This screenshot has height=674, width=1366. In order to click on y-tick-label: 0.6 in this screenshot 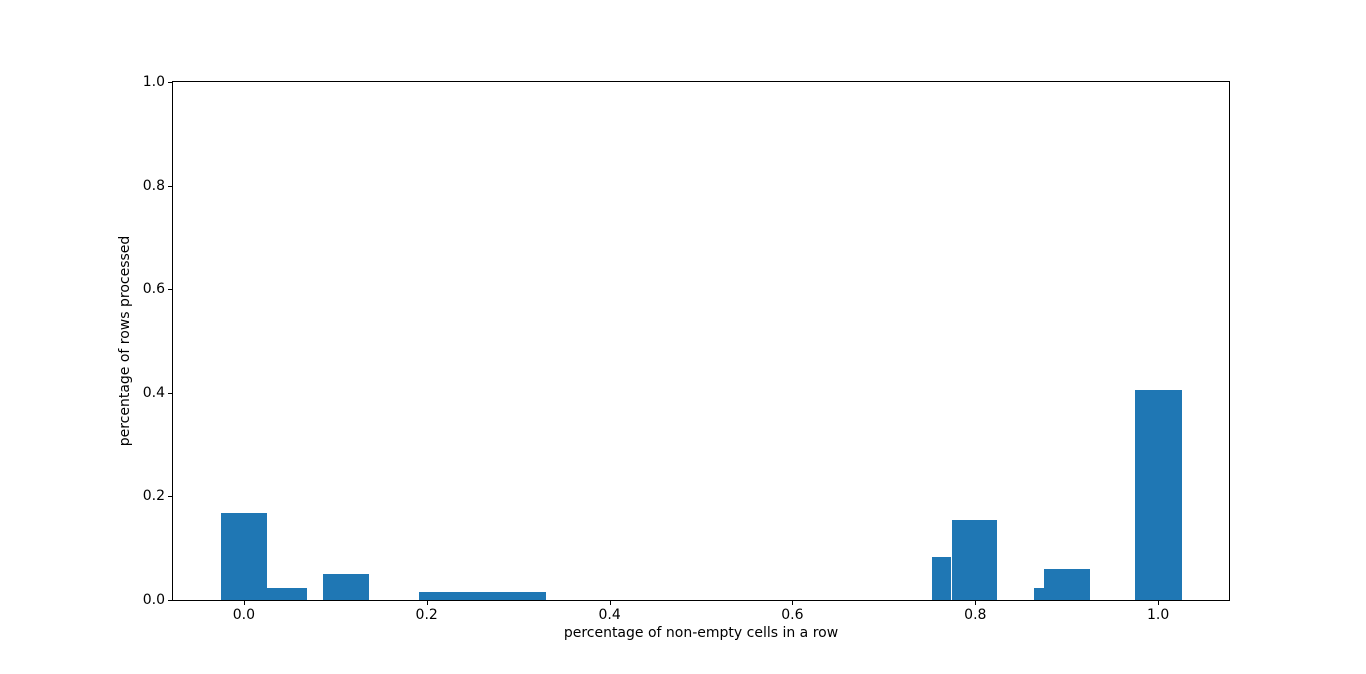, I will do `click(153, 289)`.